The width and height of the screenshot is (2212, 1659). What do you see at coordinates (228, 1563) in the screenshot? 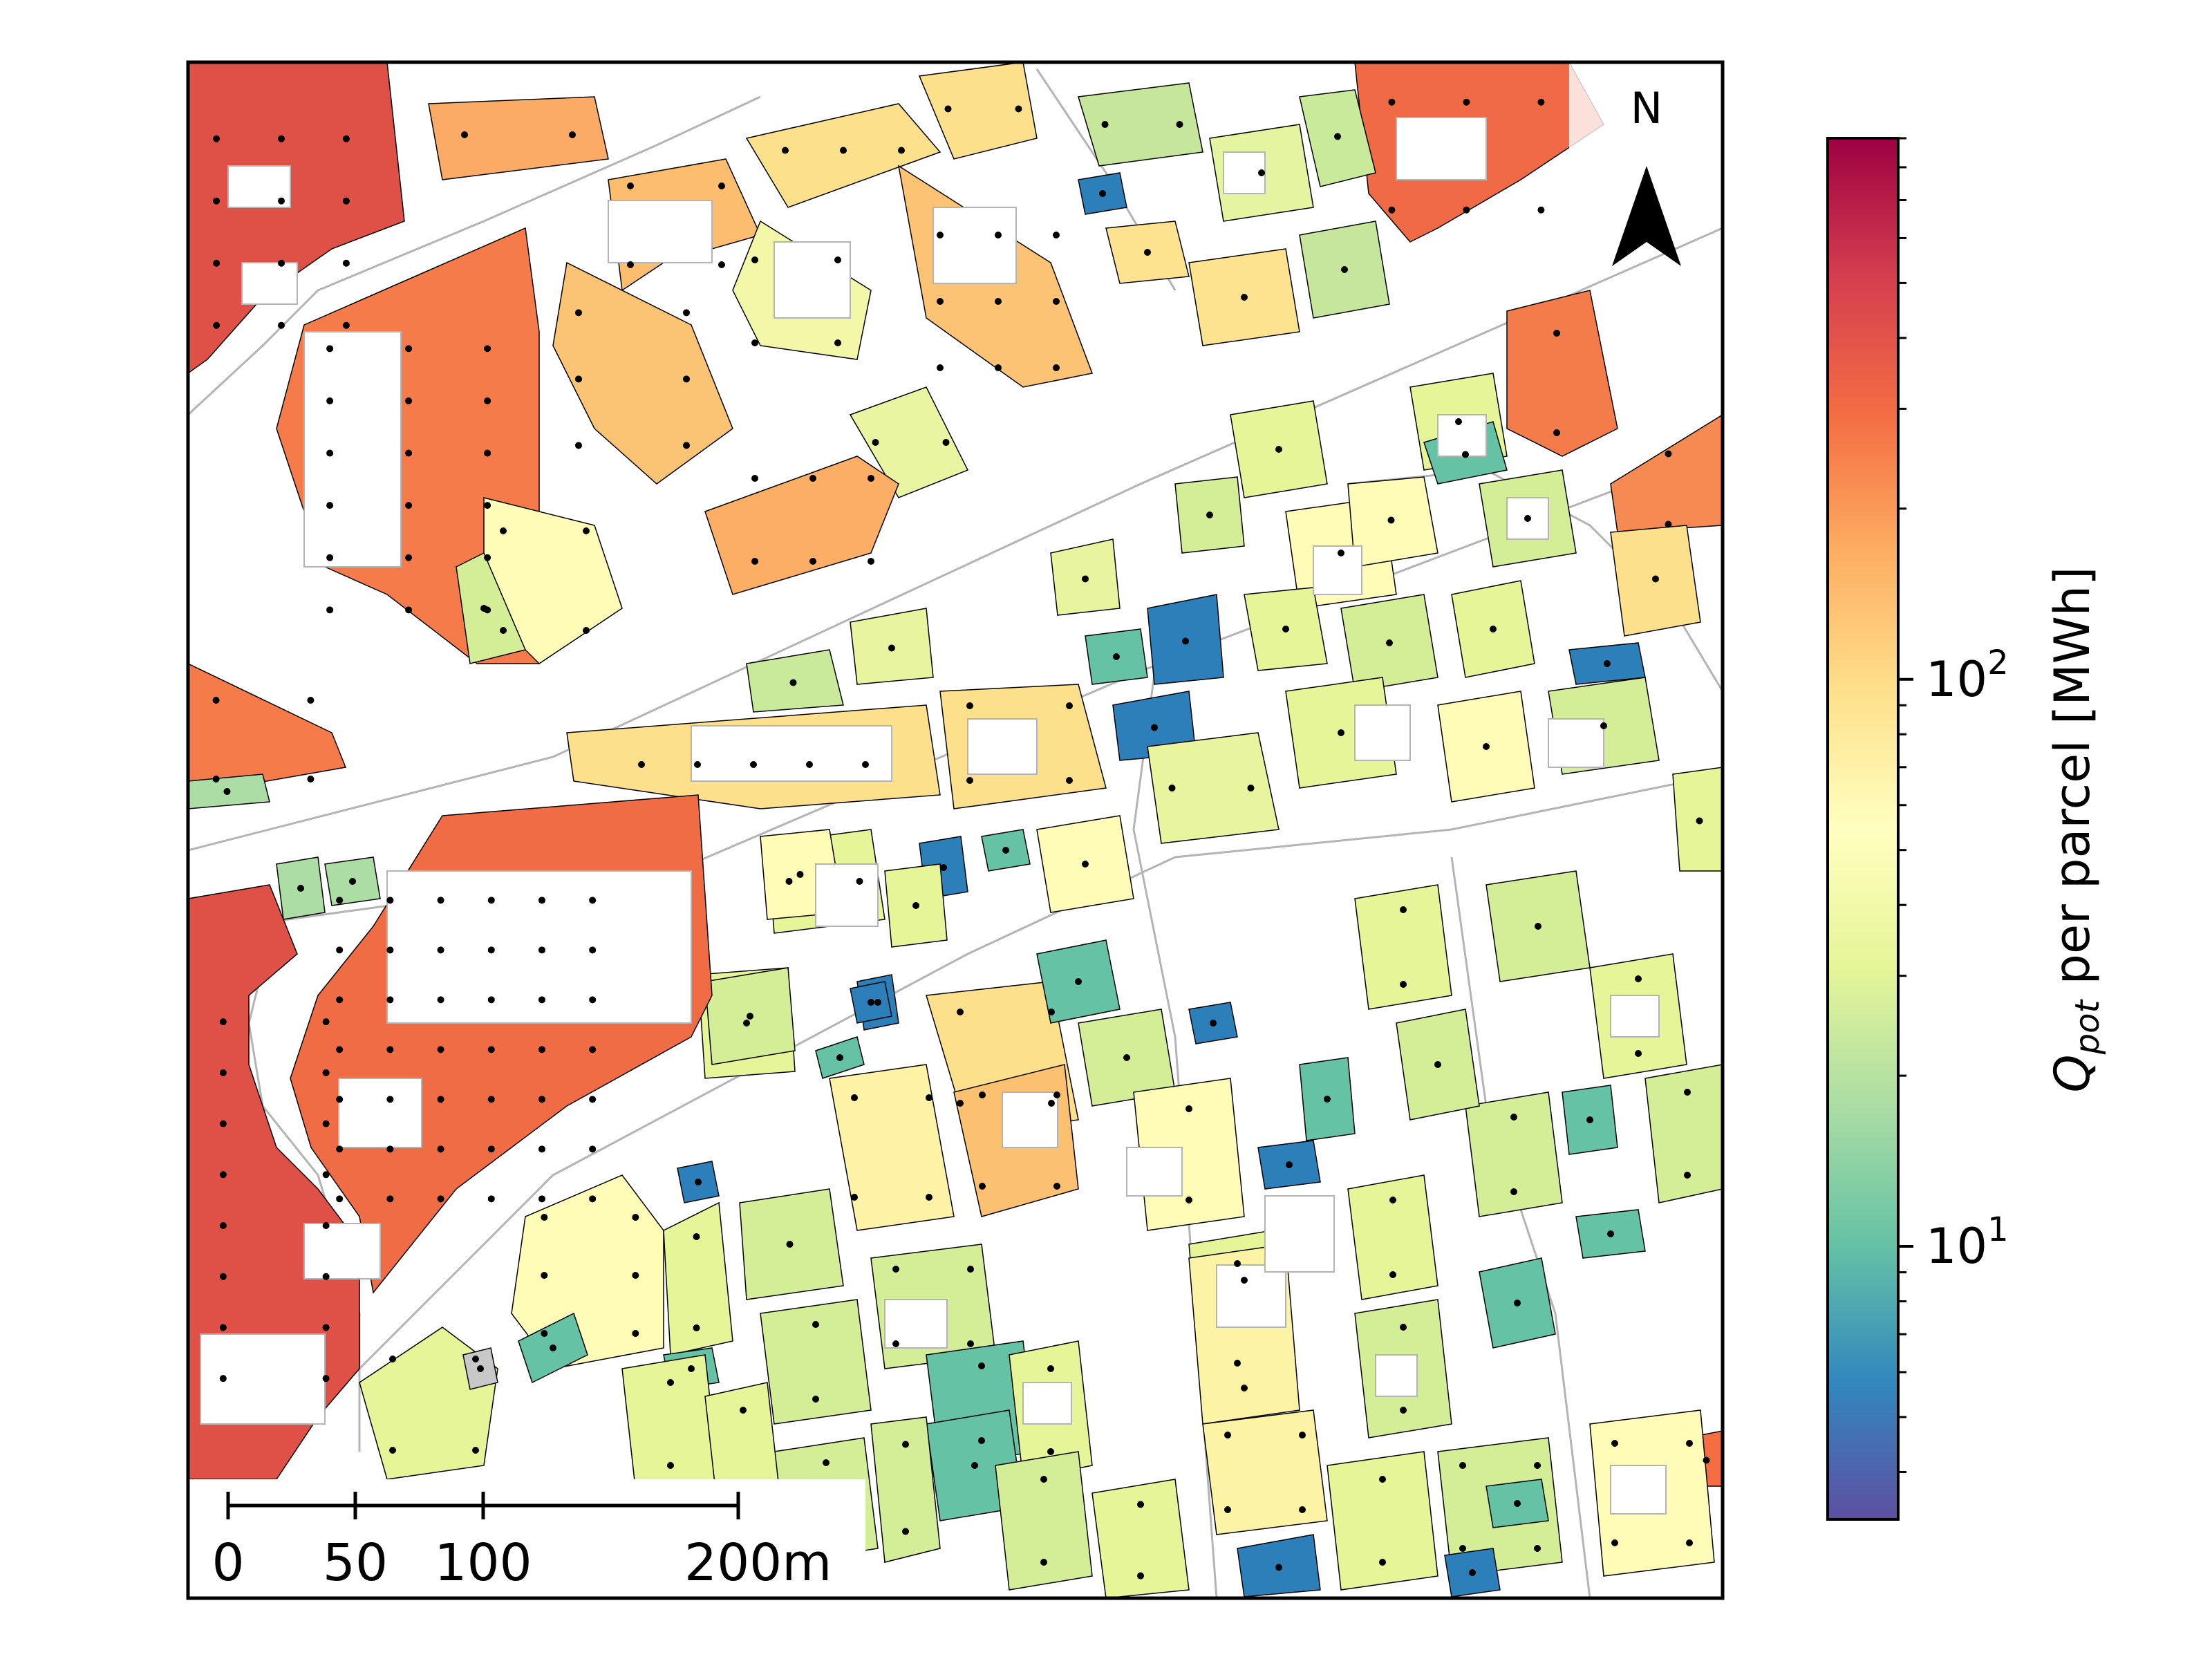
I see `scale-label-0: 0` at bounding box center [228, 1563].